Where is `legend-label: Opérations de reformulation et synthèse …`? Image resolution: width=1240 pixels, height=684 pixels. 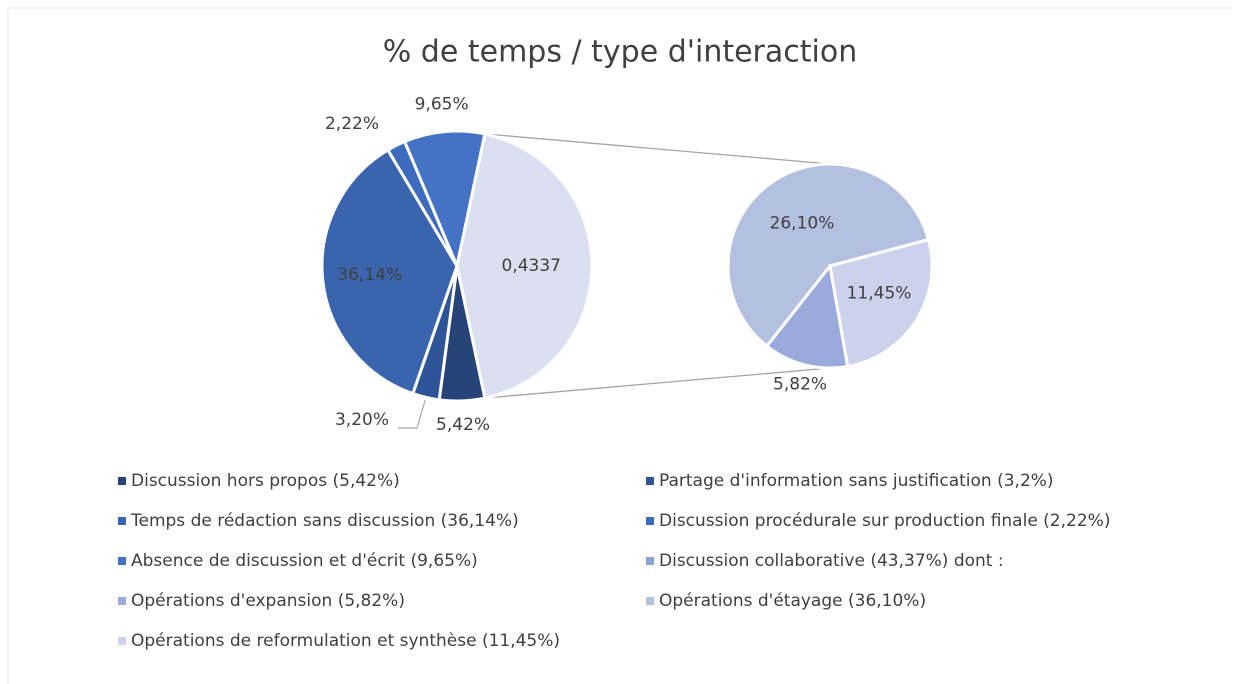 legend-label: Opérations de reformulation et synthèse … is located at coordinates (345, 641).